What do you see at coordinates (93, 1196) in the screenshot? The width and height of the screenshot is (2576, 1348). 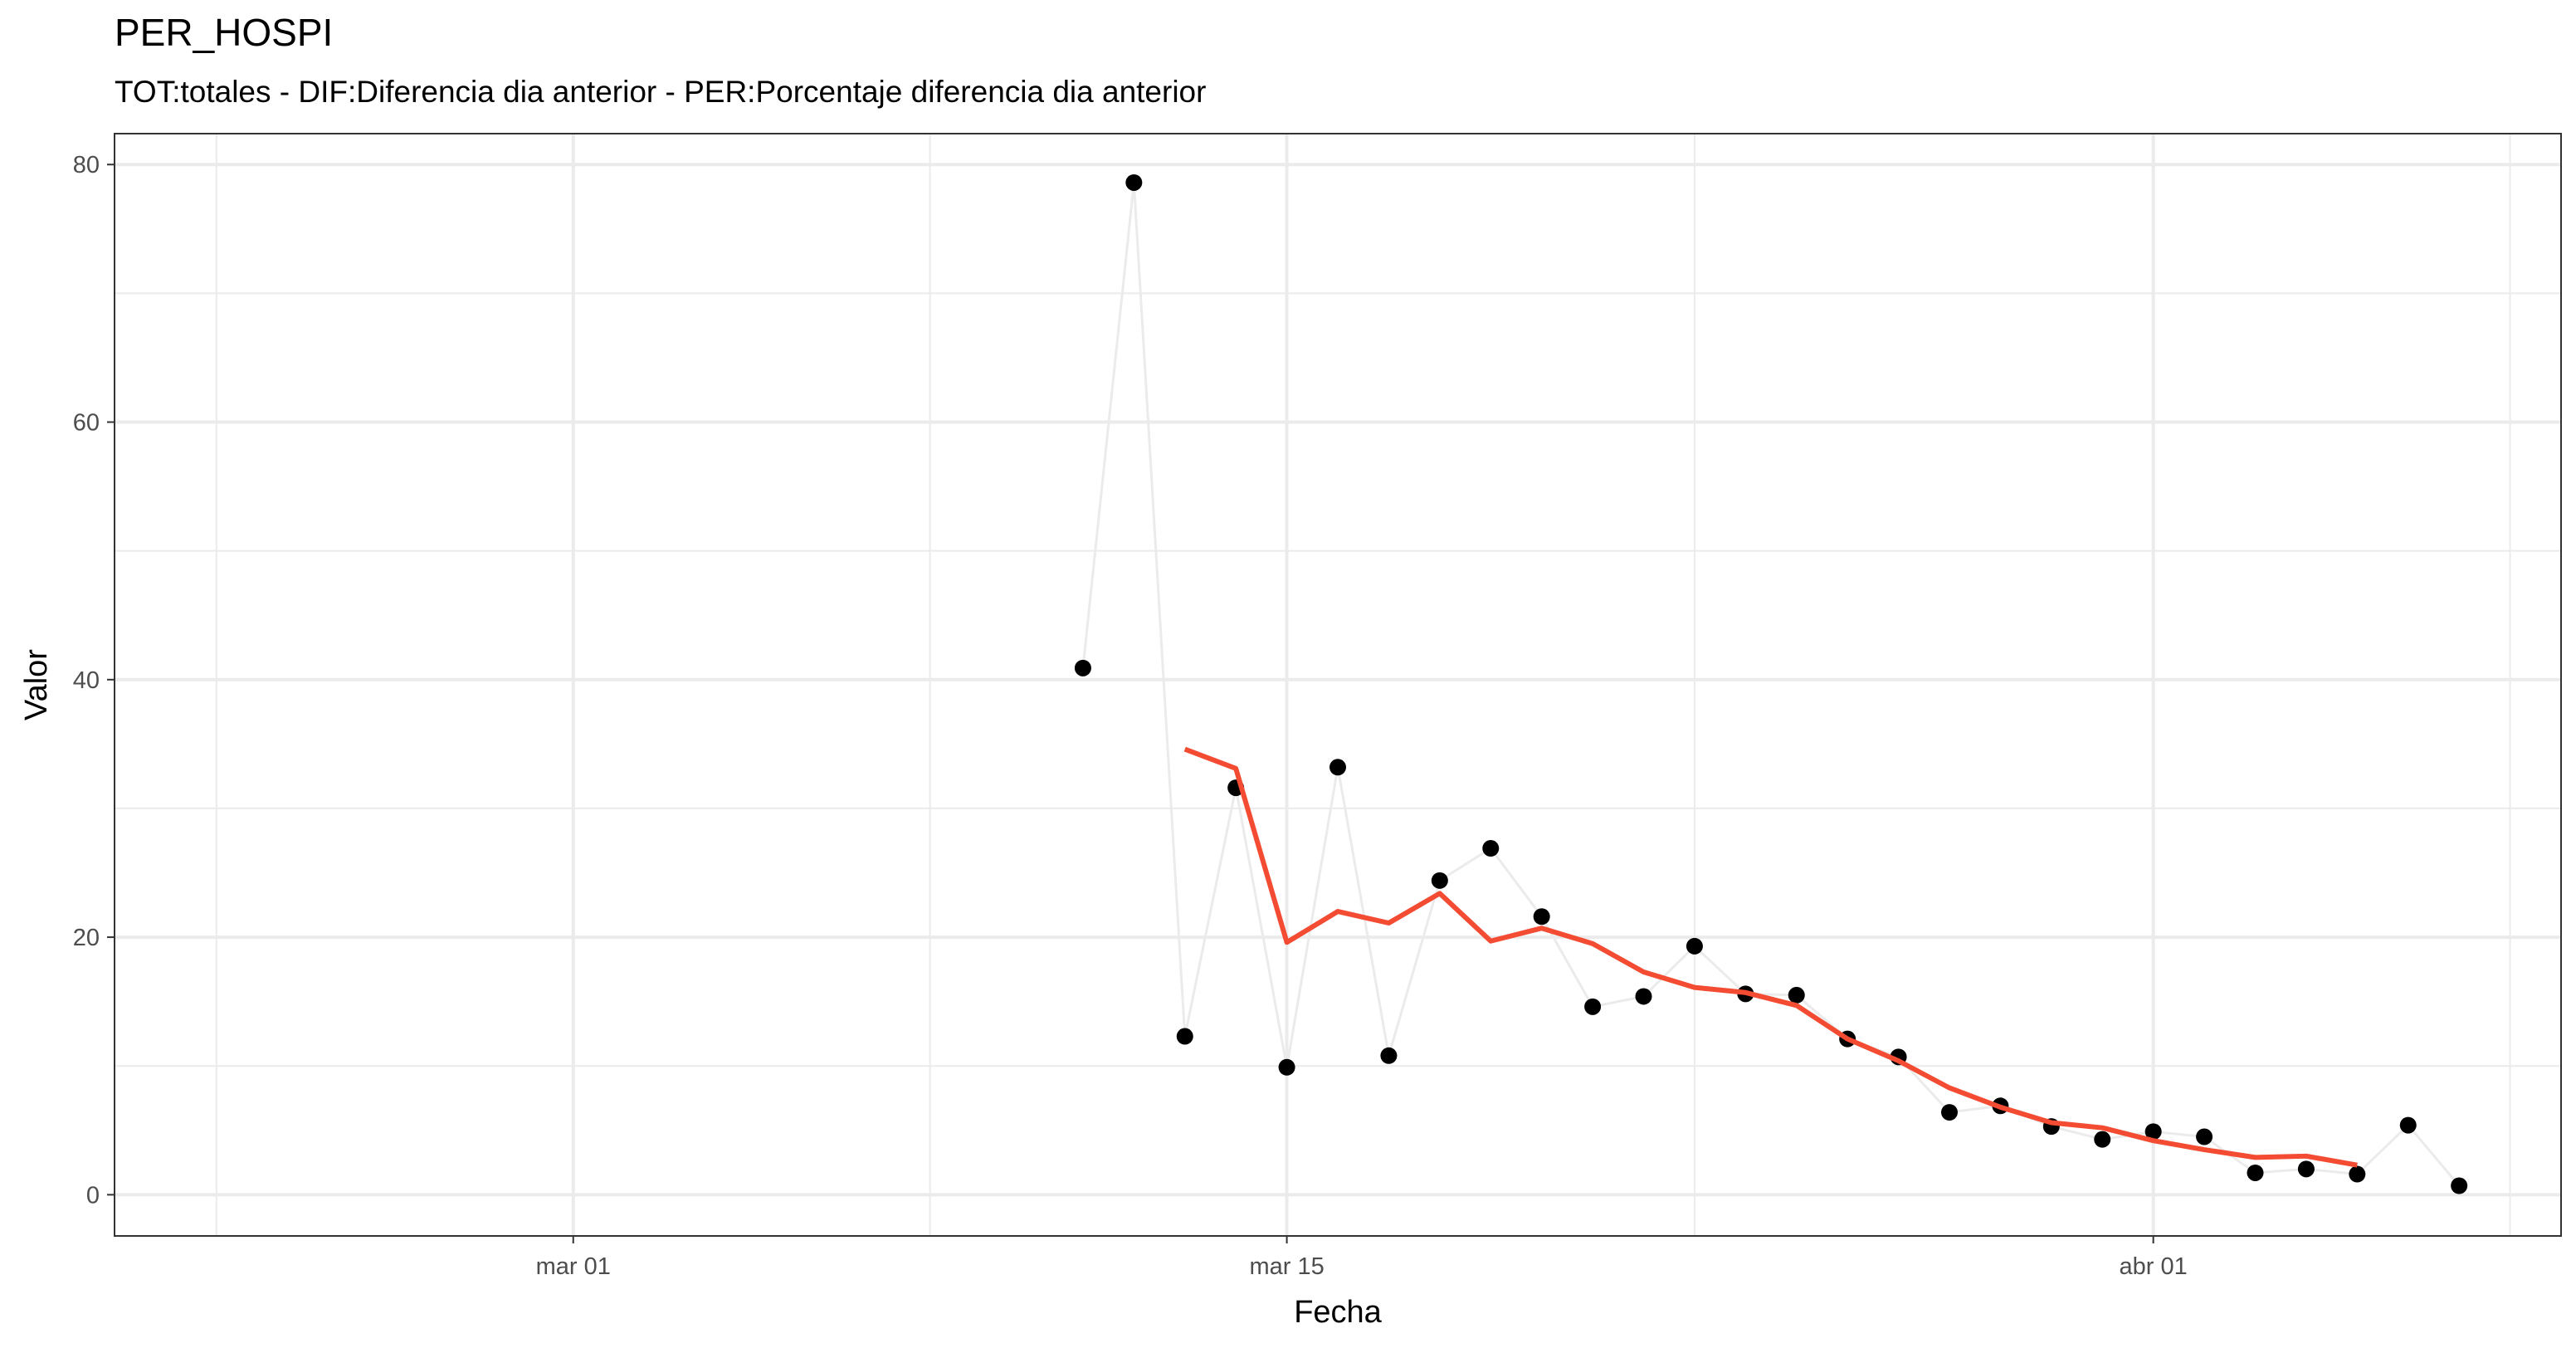 I see `y-tick-label: 0` at bounding box center [93, 1196].